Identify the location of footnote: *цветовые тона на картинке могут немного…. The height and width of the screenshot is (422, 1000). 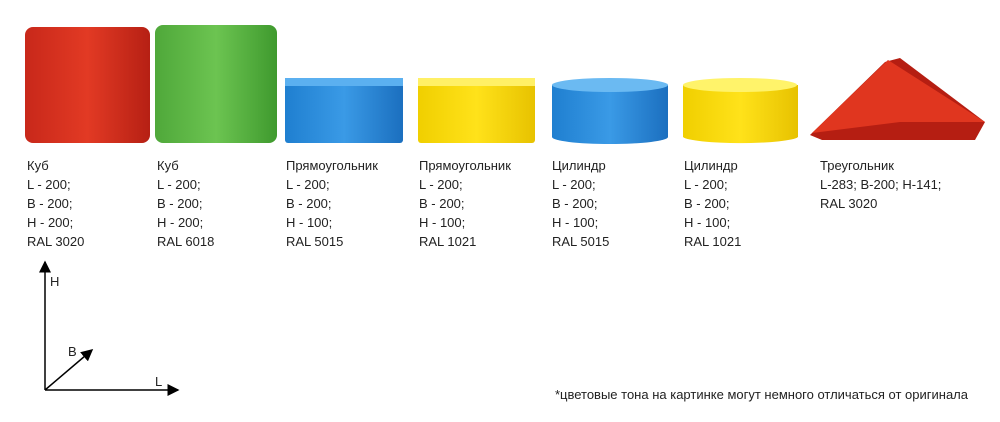
(762, 394).